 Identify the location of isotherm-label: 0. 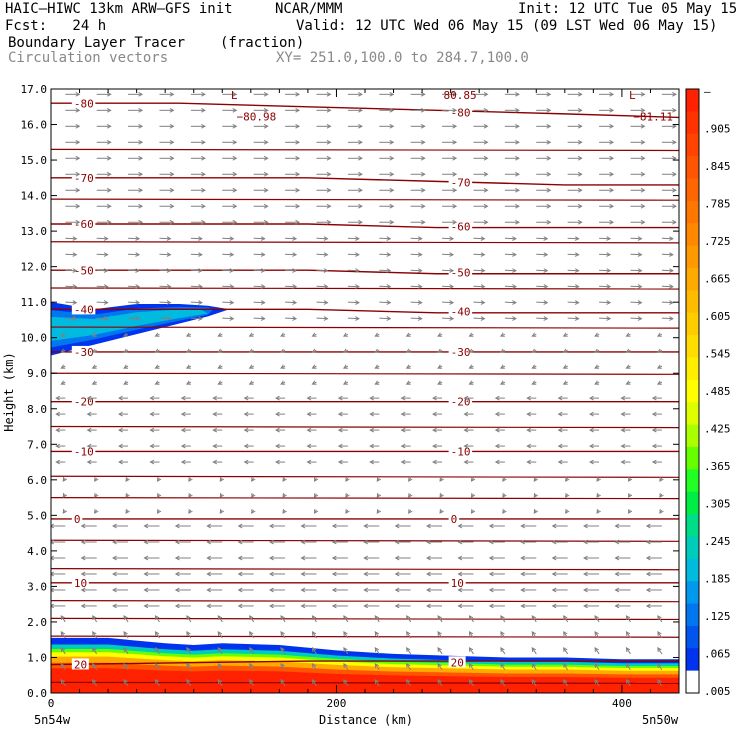
(454, 519).